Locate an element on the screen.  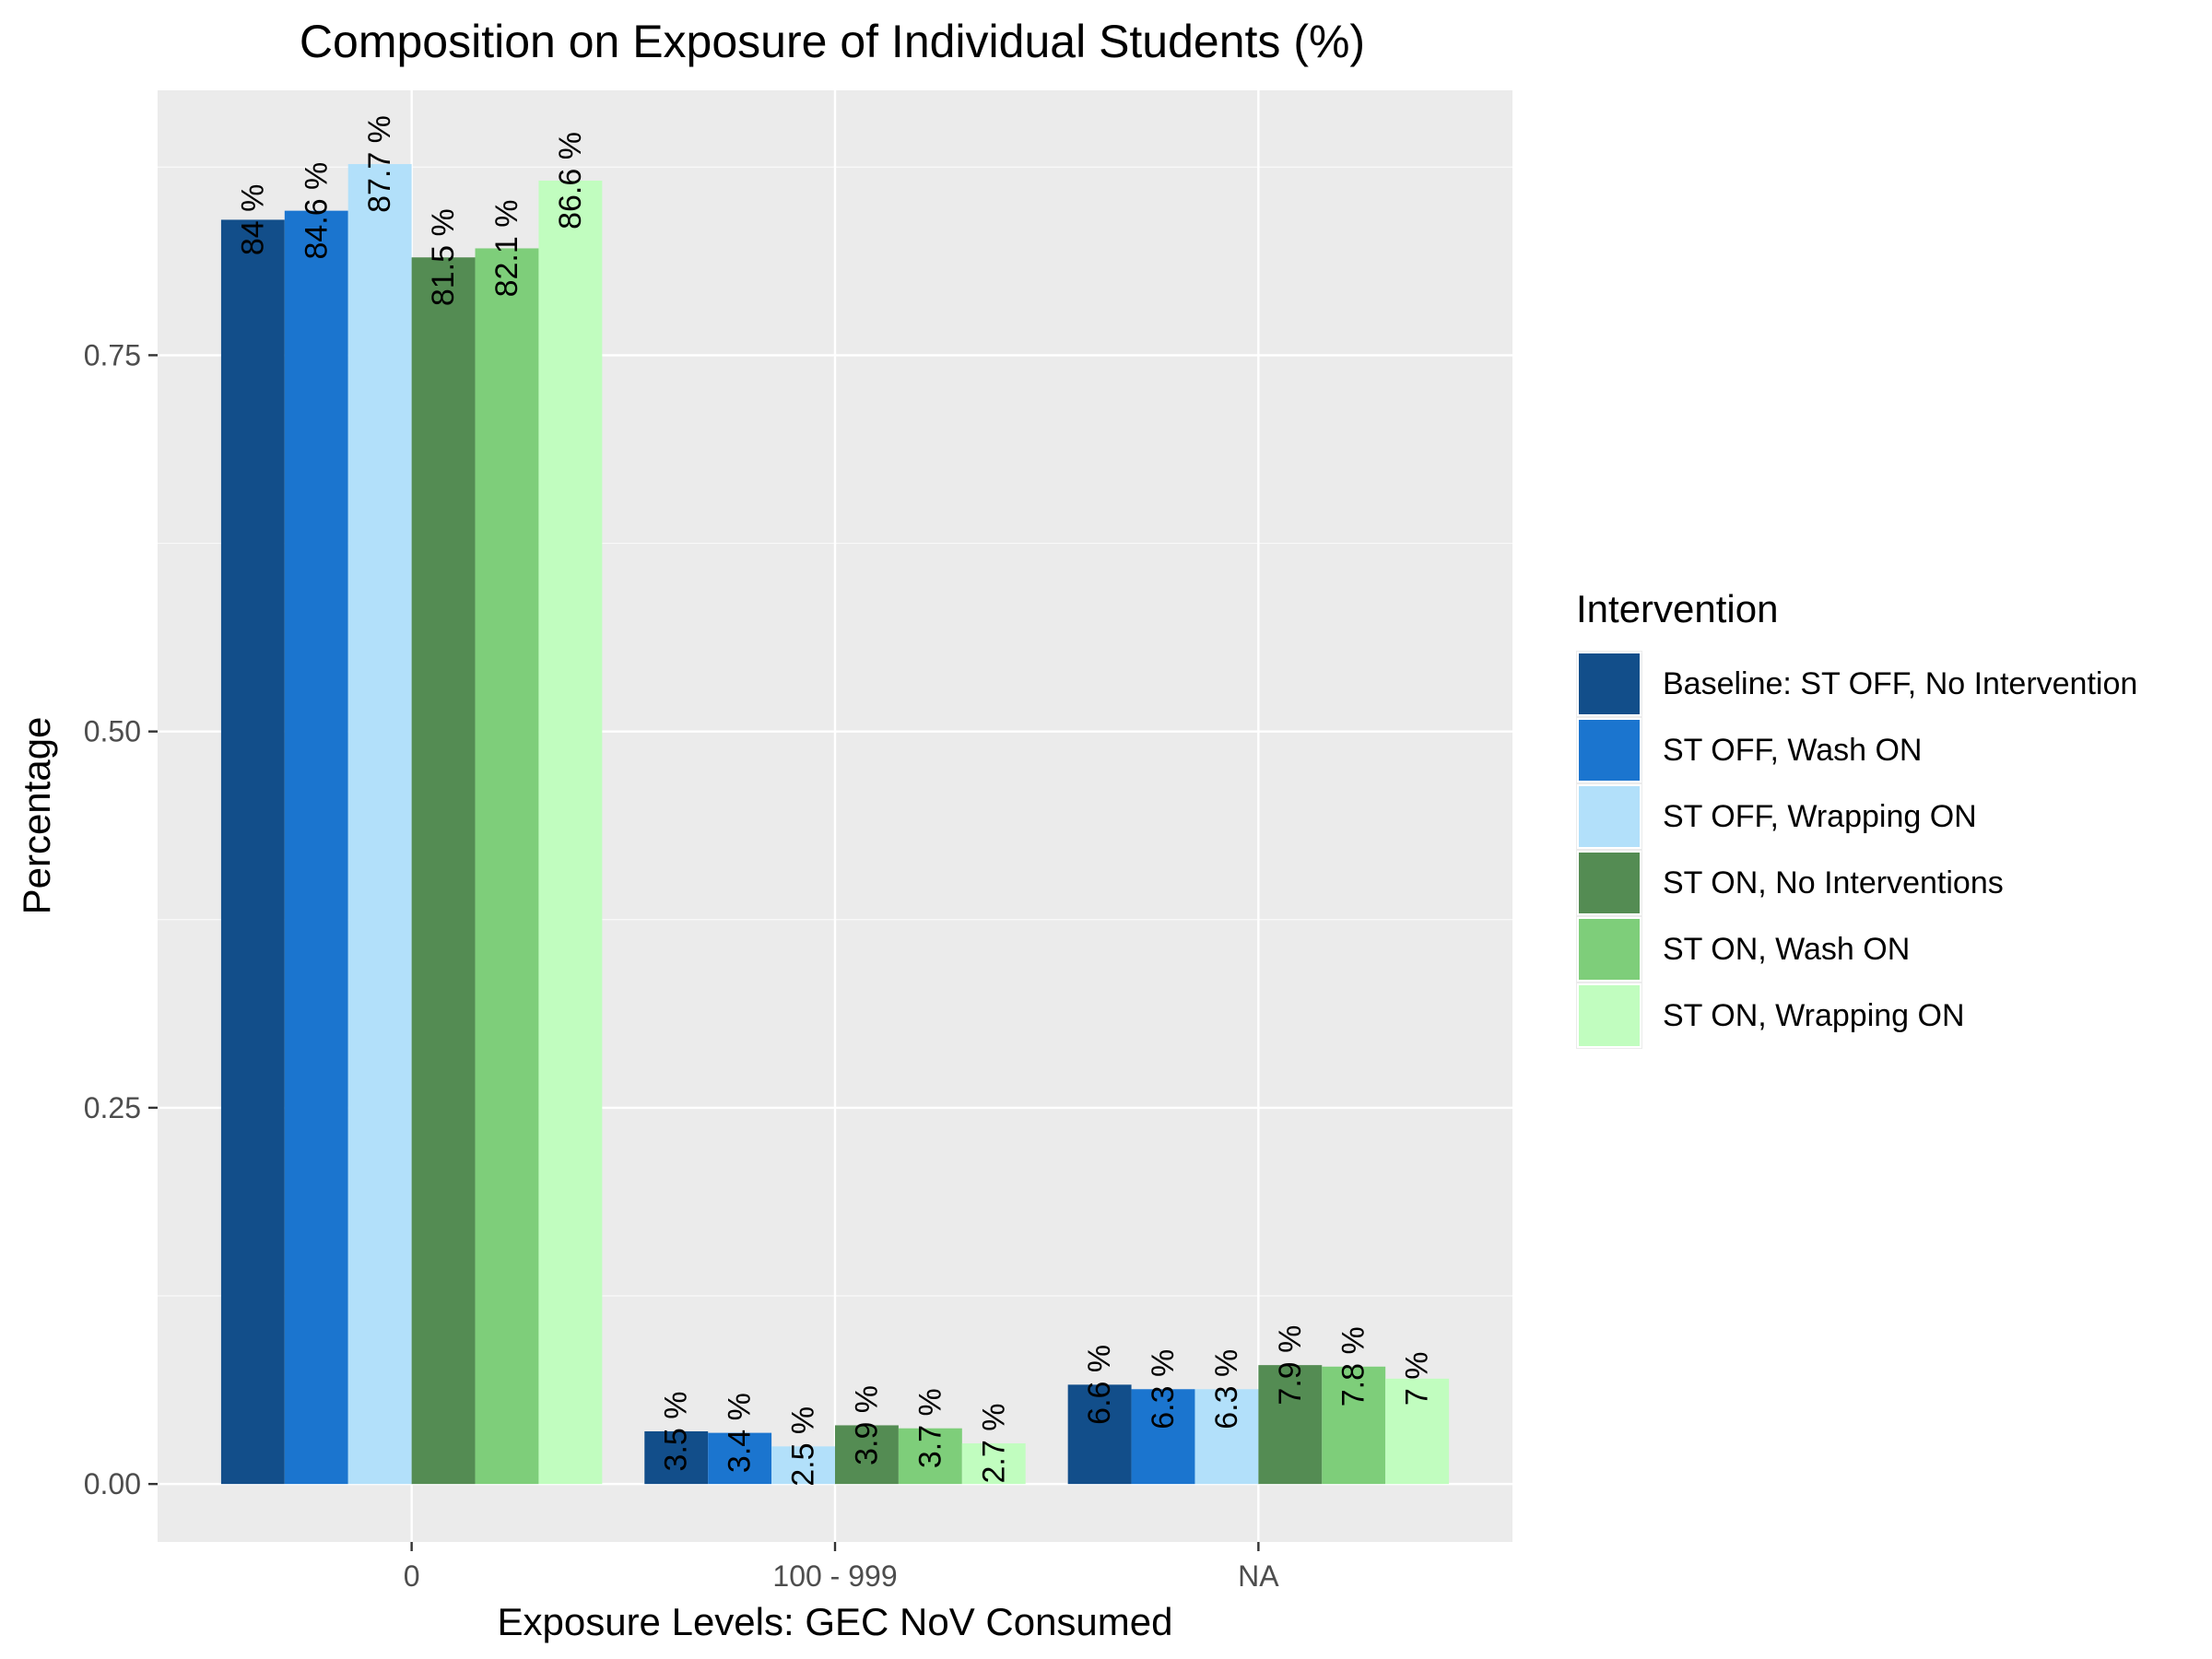
legend-item: Baseline: ST OFF, No Intervention is located at coordinates (1856, 684).